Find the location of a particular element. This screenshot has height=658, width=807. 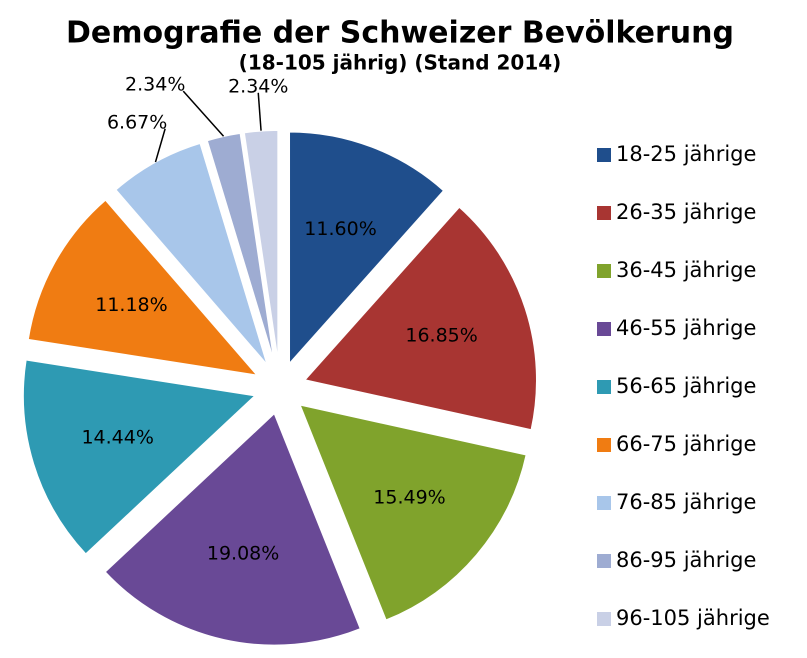

data-label: 14.44% is located at coordinates (117, 437).